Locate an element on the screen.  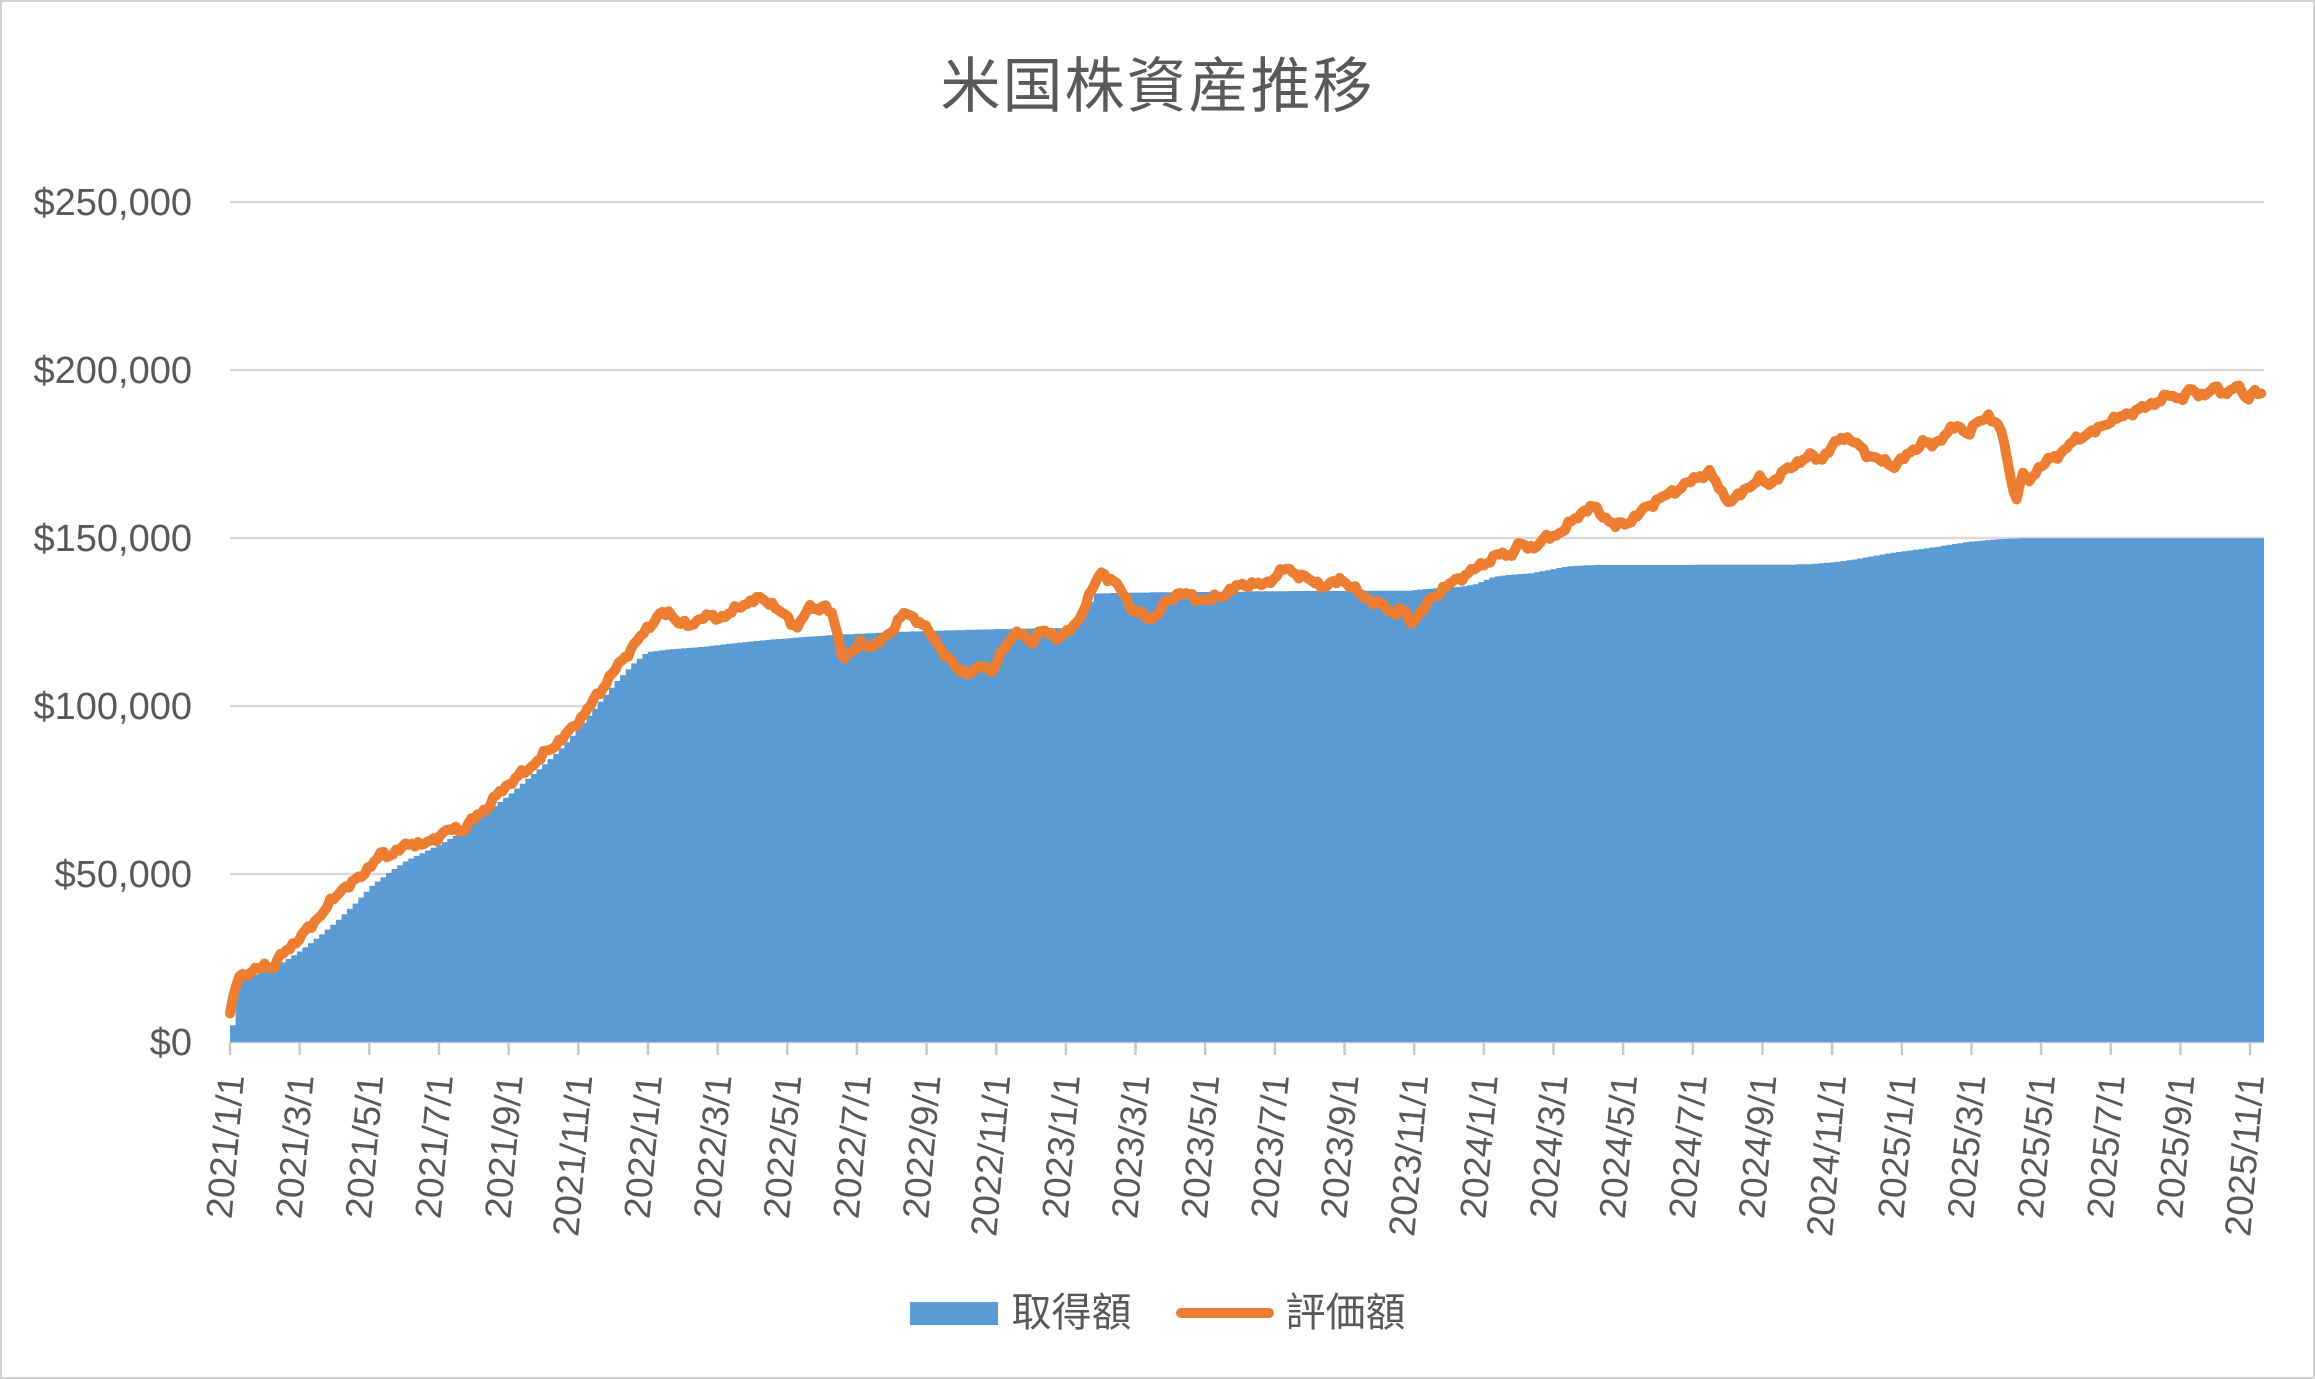
y-axis-label: $200,000 is located at coordinates (113, 371).